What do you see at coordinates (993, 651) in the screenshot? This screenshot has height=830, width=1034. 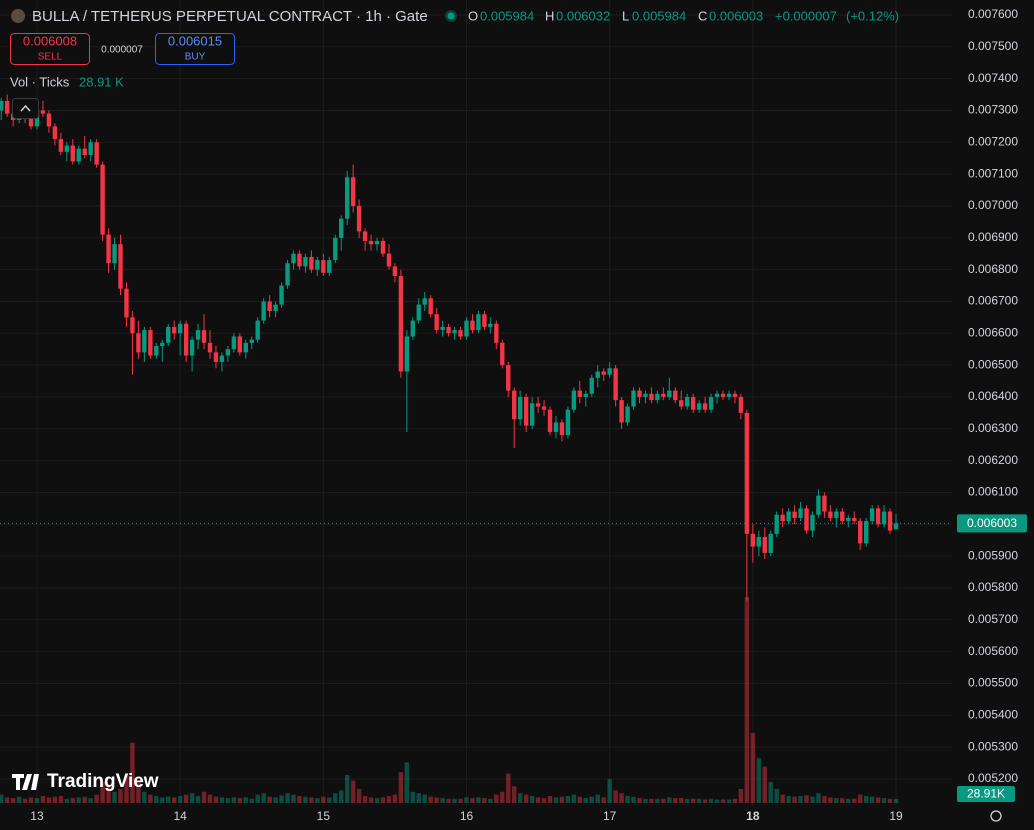 I see `y-tick-label: 0.005600` at bounding box center [993, 651].